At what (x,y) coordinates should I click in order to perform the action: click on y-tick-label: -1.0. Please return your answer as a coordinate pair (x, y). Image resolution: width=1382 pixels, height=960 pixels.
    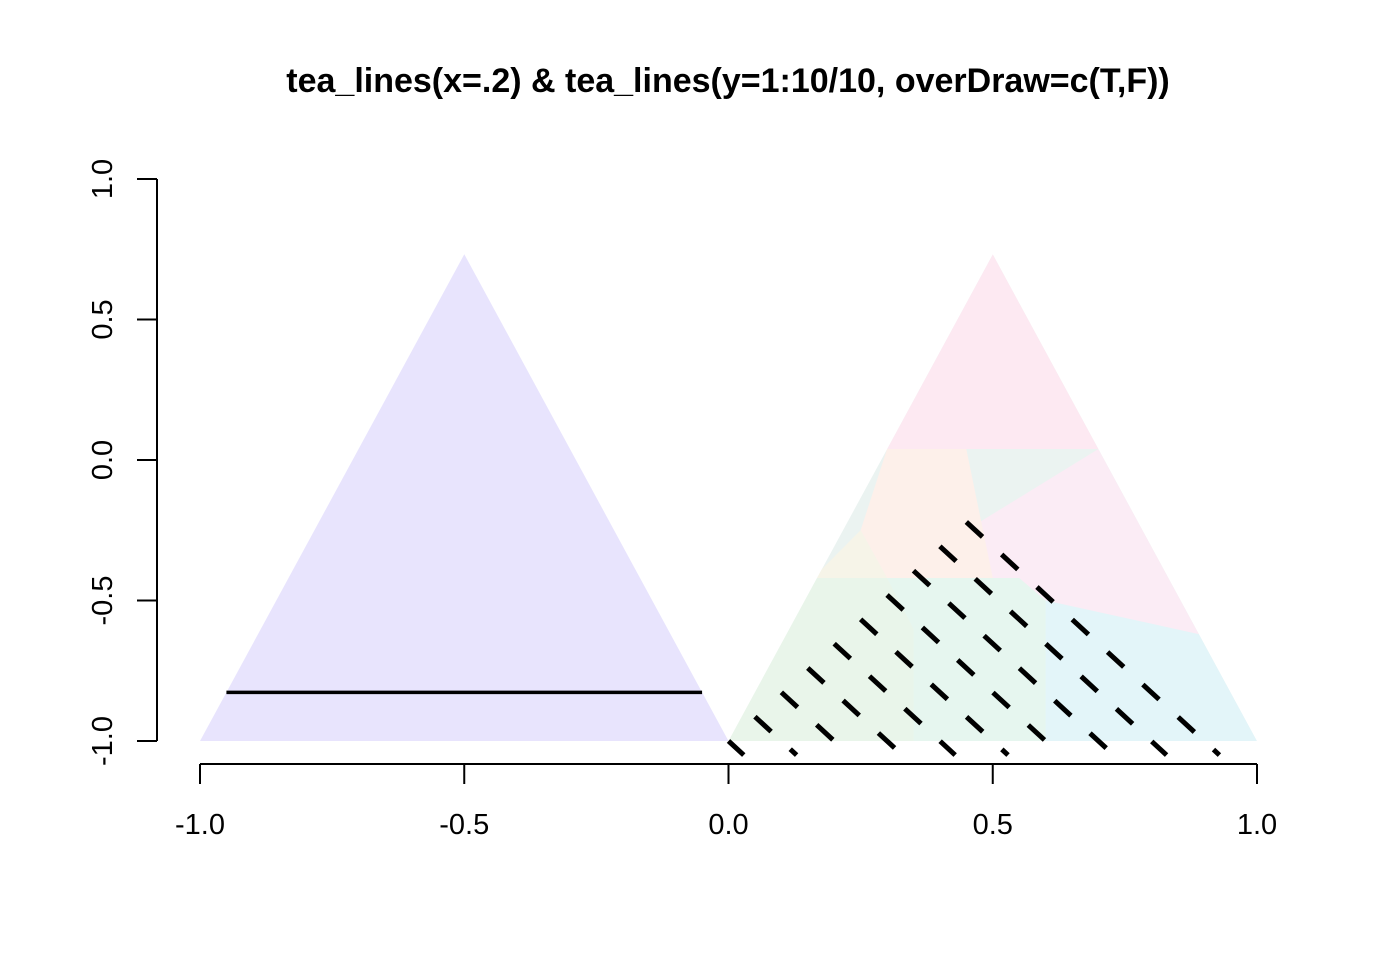
    Looking at the image, I should click on (103, 741).